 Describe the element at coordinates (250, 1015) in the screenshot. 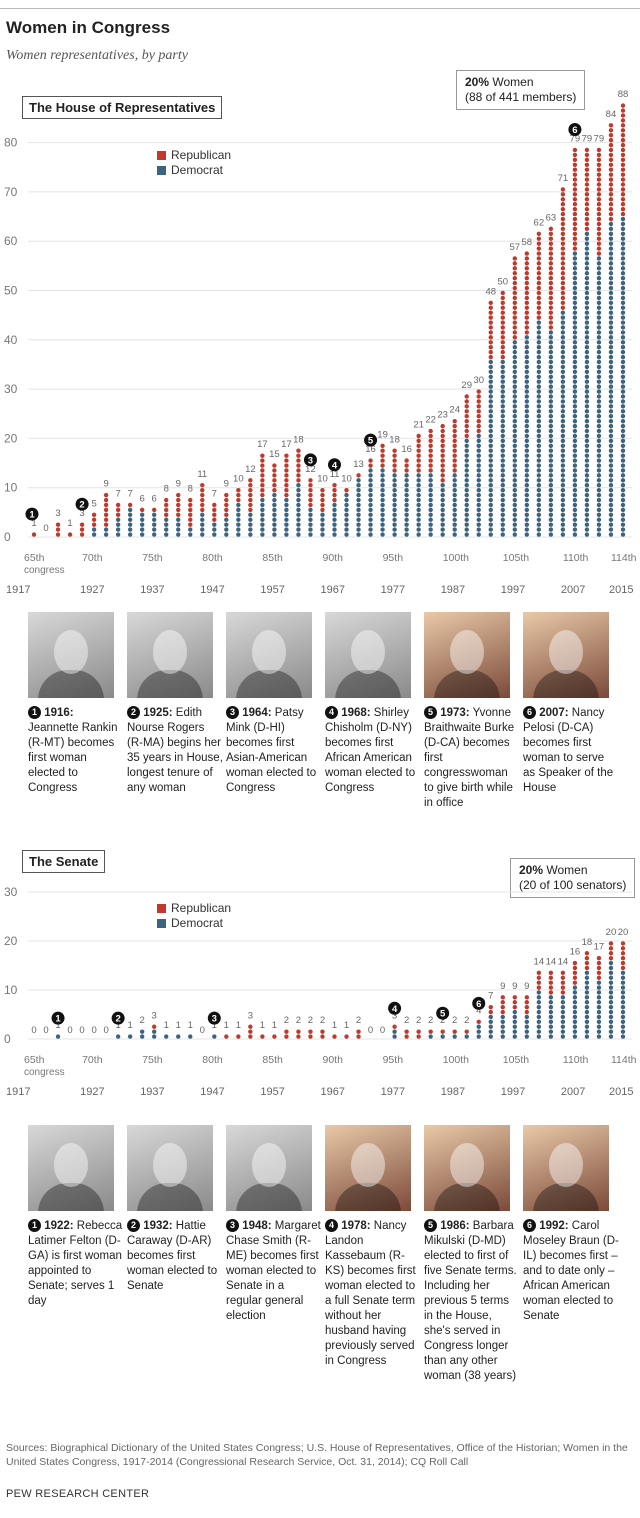

I see `total-label: 3` at that location.